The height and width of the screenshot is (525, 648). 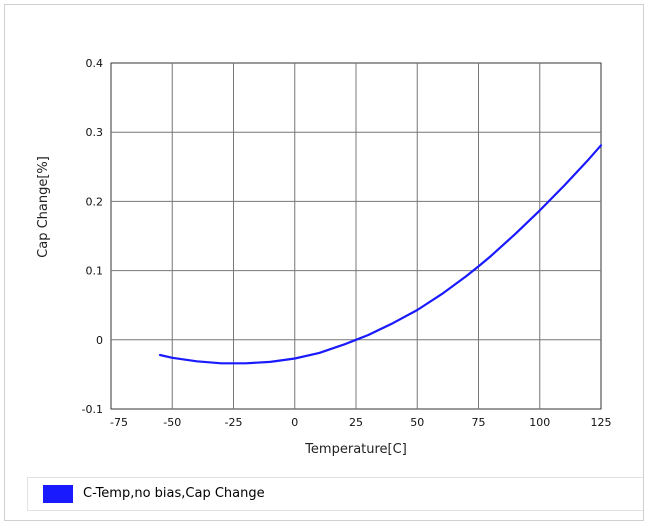 What do you see at coordinates (99, 340) in the screenshot?
I see `y-tick-label: 0` at bounding box center [99, 340].